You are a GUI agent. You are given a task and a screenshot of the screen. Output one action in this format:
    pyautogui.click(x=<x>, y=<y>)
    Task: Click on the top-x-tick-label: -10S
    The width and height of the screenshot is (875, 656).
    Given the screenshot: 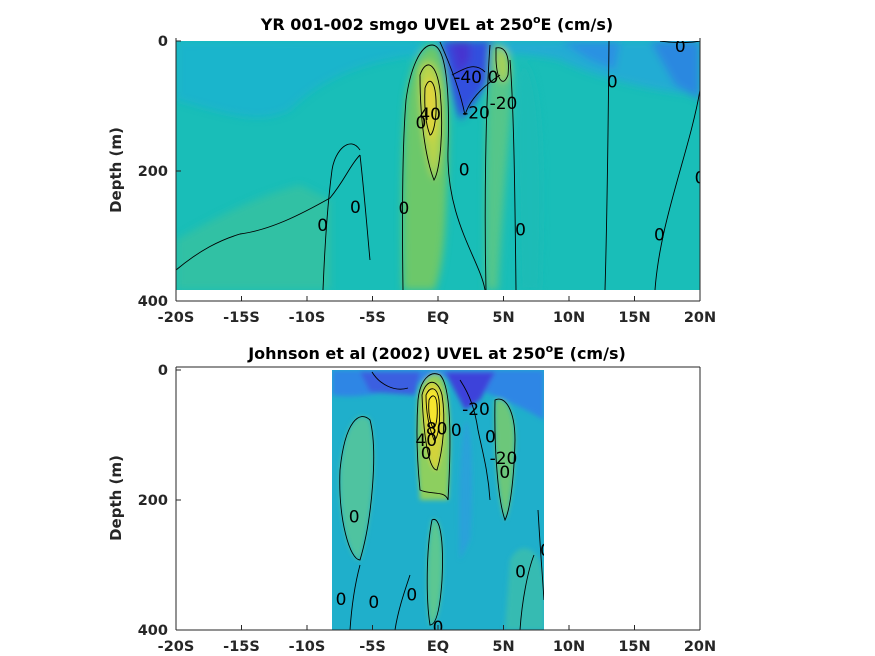 What is the action you would take?
    pyautogui.click(x=307, y=318)
    